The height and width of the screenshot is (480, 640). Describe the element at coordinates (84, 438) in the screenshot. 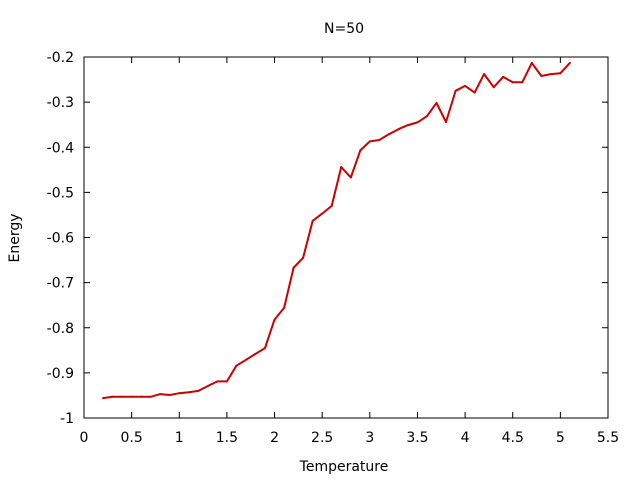

I see `x-tick-label: 0` at that location.